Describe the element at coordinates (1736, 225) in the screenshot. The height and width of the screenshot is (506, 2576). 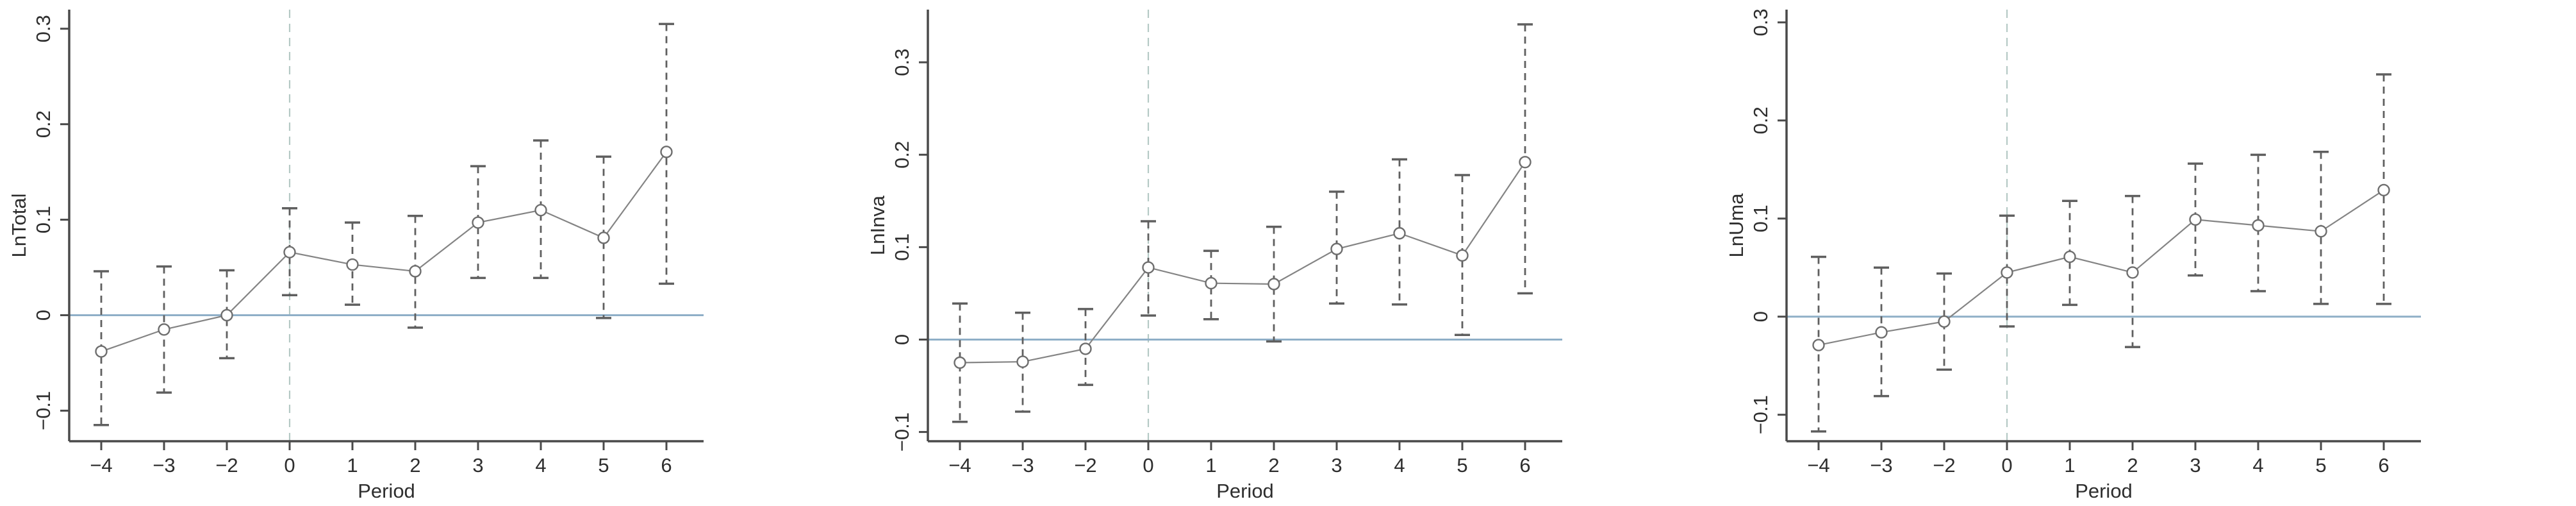
I see `y-axis-title: LnUma` at that location.